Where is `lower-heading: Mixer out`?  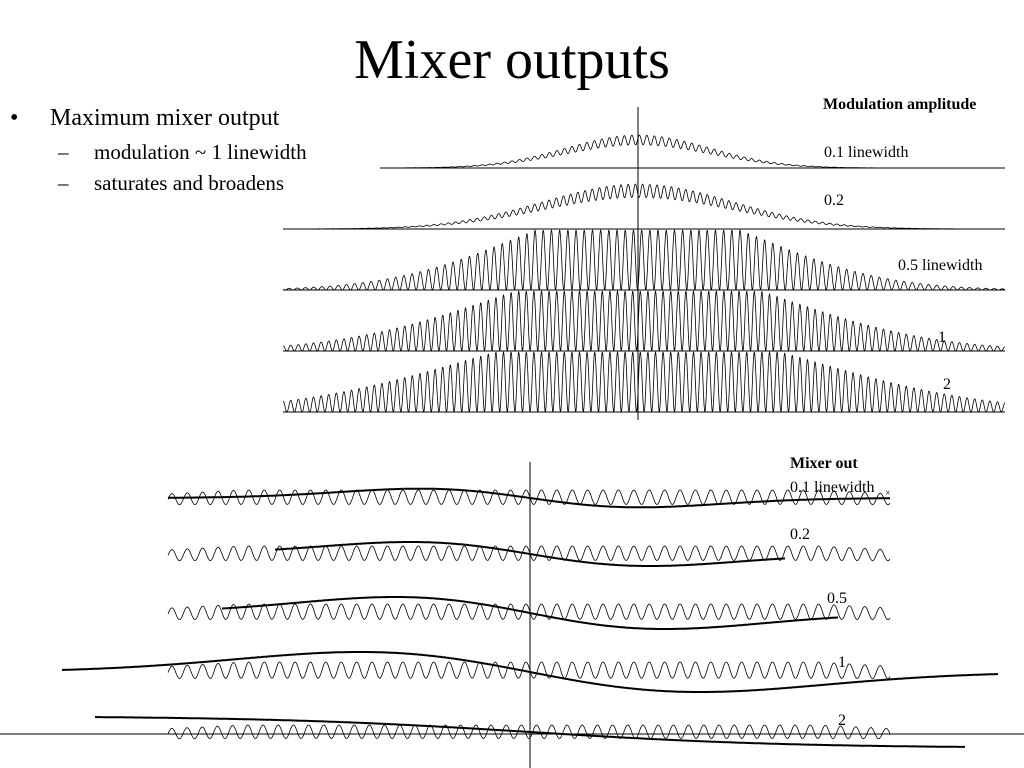
lower-heading: Mixer out is located at coordinates (824, 463).